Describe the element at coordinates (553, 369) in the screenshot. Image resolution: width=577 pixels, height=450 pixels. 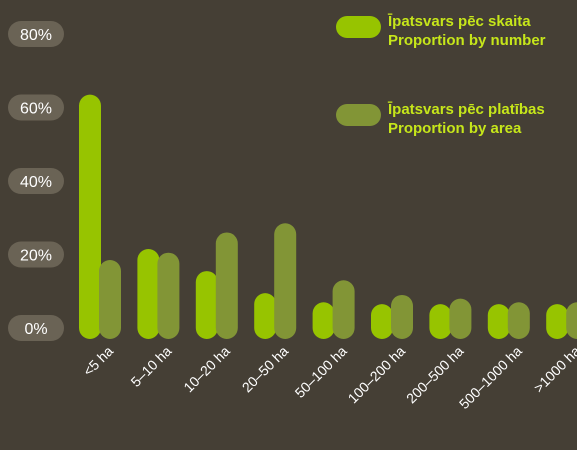
I see `x-tick-label: >1000 ha` at that location.